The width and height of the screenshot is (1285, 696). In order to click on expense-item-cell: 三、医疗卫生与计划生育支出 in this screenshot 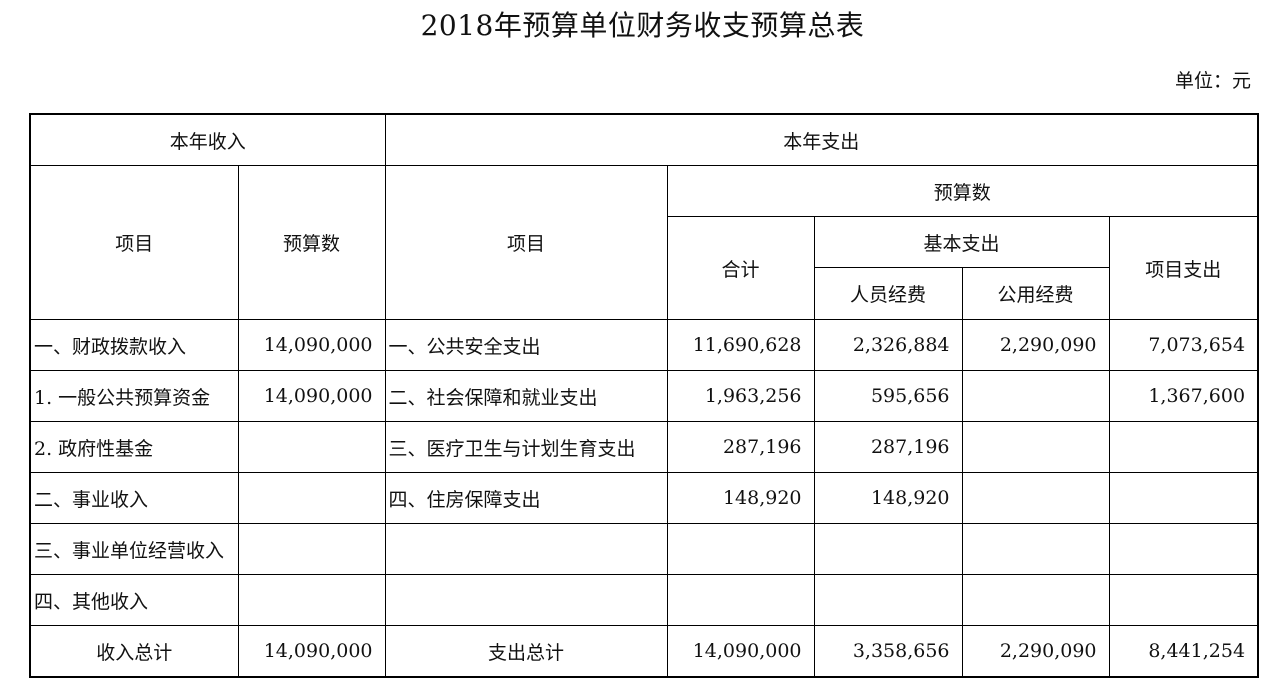, I will do `click(526, 447)`.